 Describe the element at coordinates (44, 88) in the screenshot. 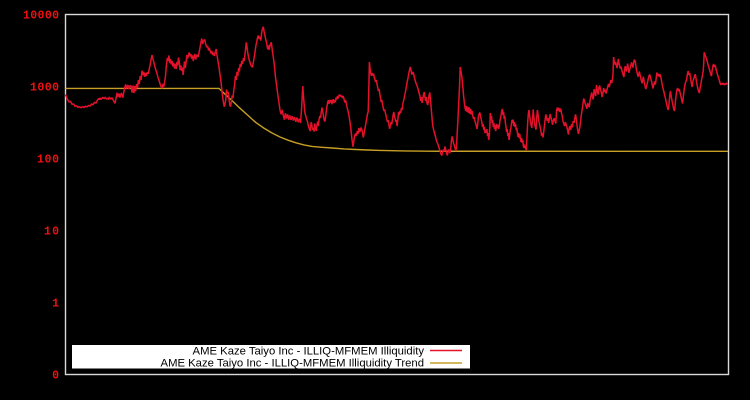

I see `svg-text: 1000` at that location.